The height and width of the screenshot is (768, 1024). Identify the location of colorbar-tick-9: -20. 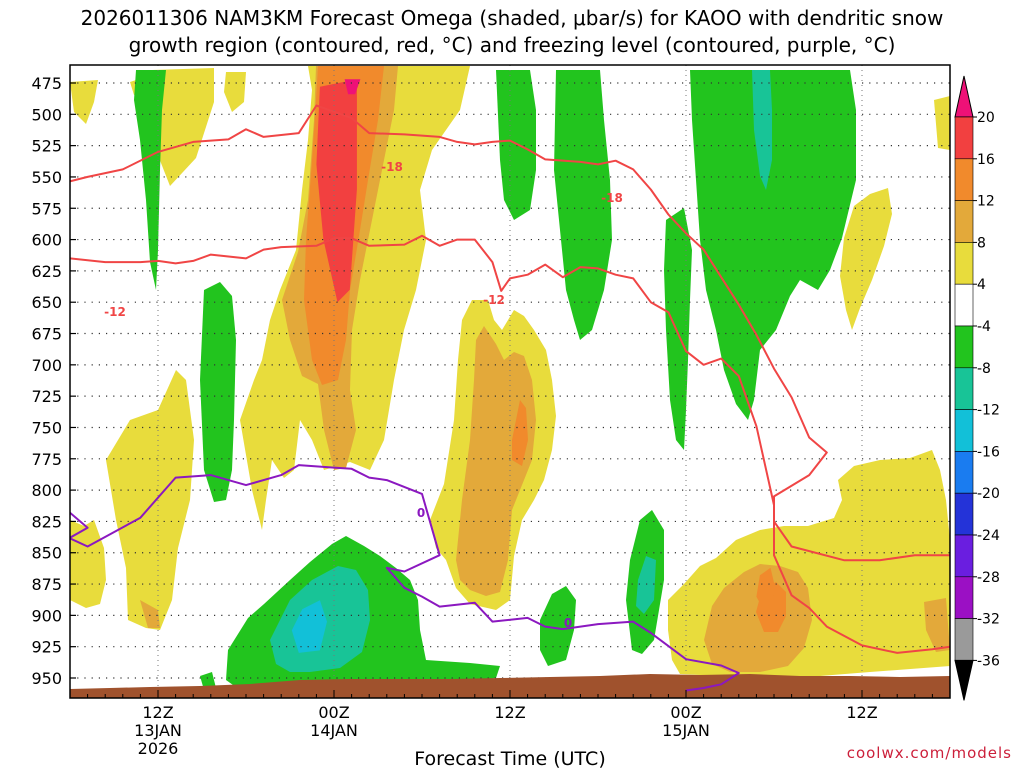
(988, 494).